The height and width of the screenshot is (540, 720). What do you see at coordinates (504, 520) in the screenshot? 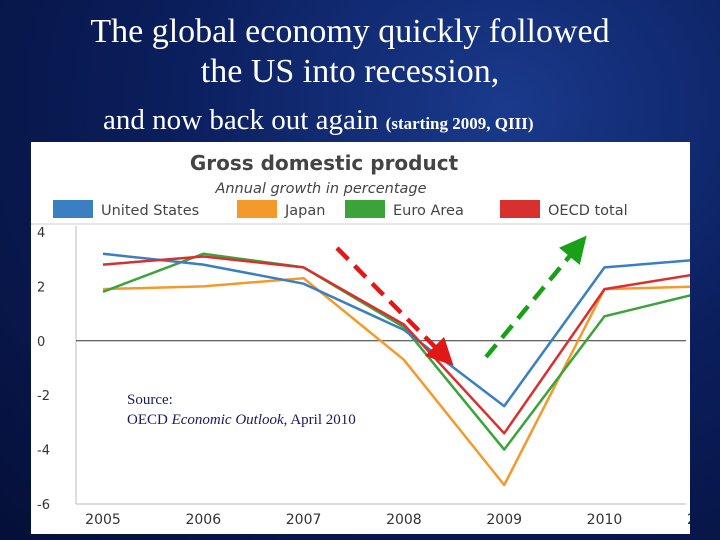
I see `x-tick-label: 2009` at bounding box center [504, 520].